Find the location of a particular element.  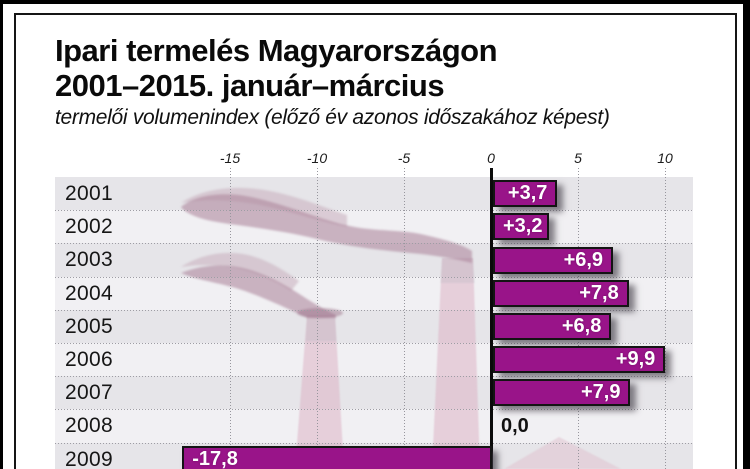

window-border-top is located at coordinates (375, 2).